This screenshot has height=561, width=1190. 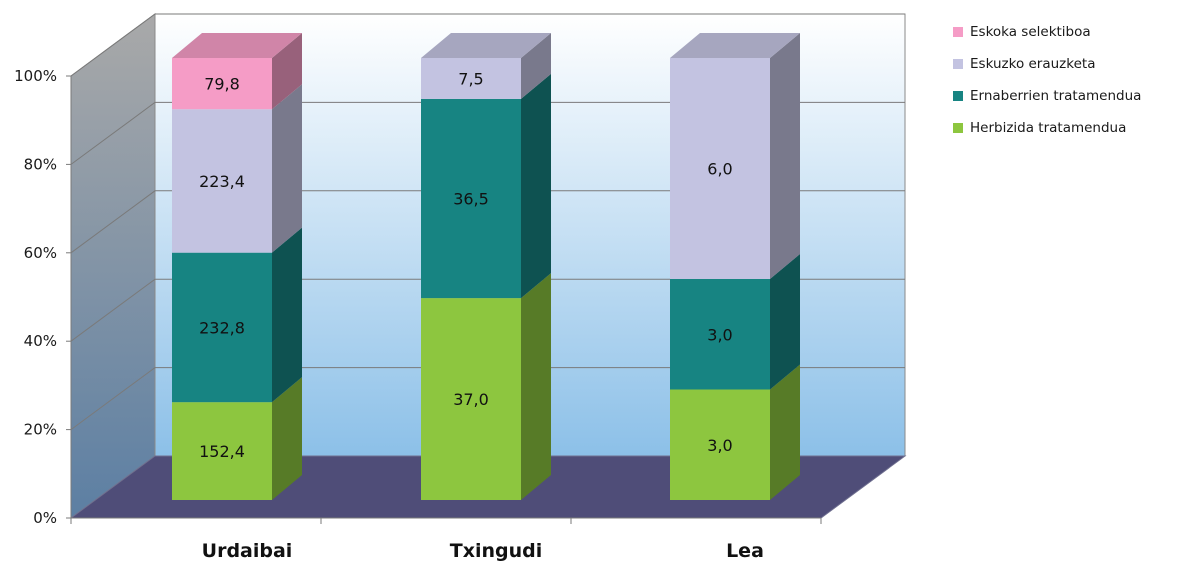 What do you see at coordinates (1030, 32) in the screenshot?
I see `legend-label: Eskoka selektiboa` at bounding box center [1030, 32].